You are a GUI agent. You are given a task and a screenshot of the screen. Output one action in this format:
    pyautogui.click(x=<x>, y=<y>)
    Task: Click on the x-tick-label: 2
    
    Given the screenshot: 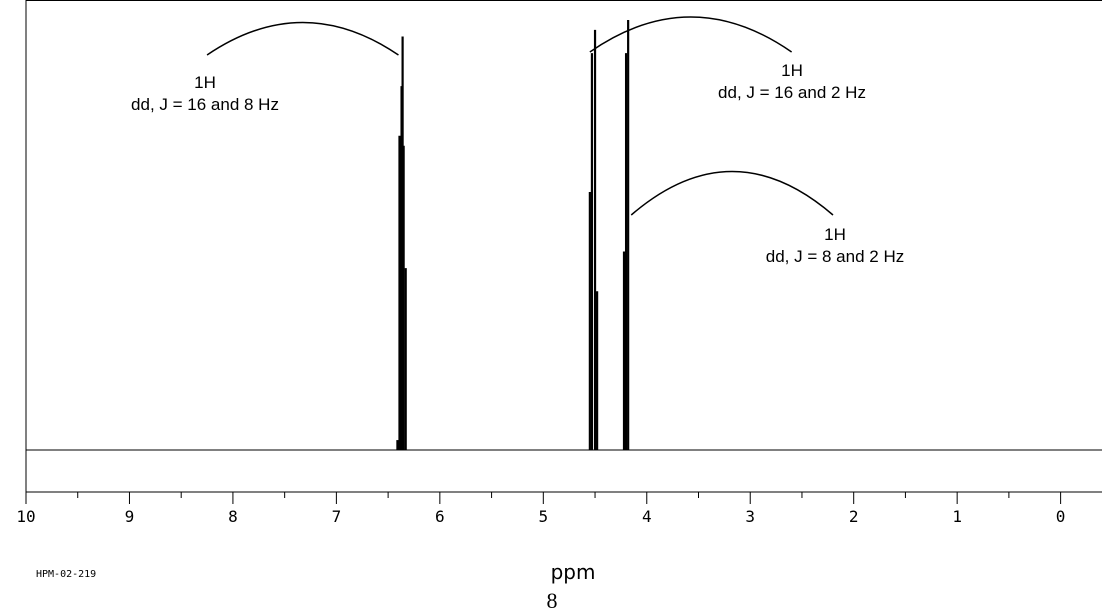 What is the action you would take?
    pyautogui.click(x=854, y=516)
    